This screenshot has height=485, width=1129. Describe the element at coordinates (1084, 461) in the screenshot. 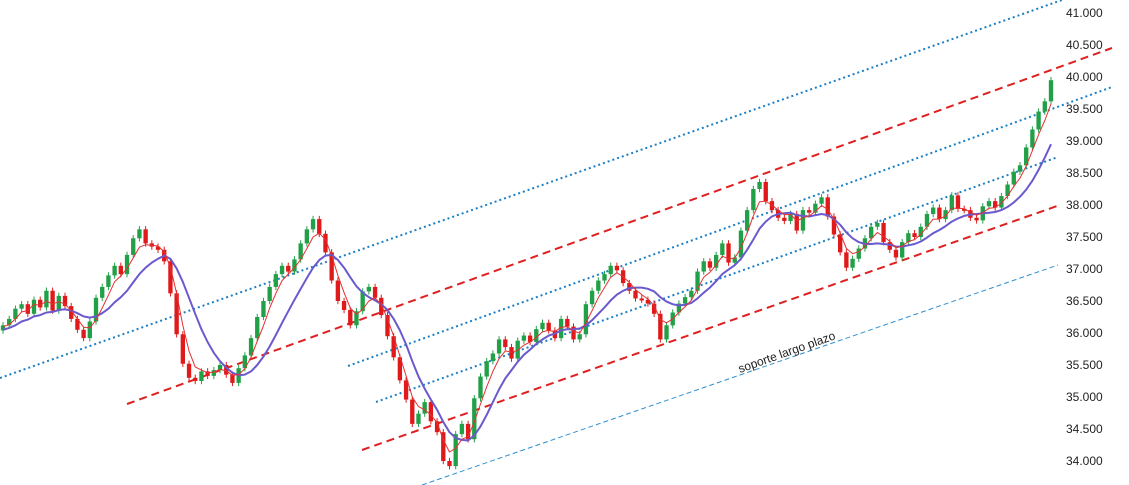

I see `y-tick-label: 34.000` at that location.